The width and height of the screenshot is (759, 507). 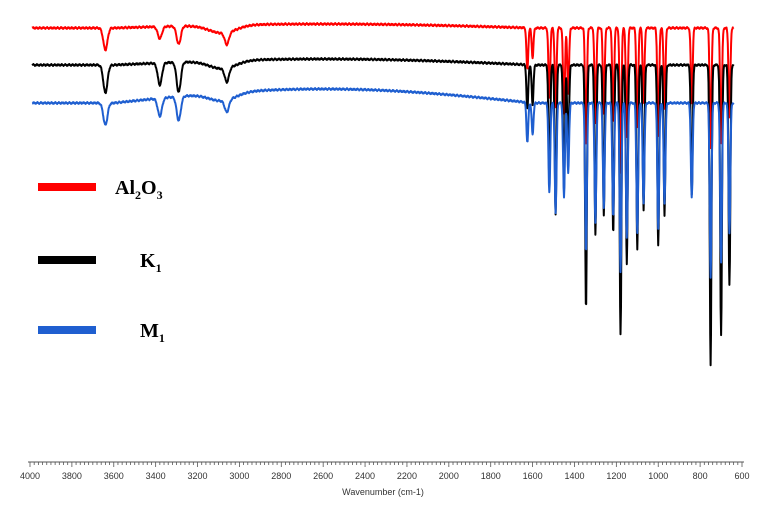 I want to click on x-axis-title: Wavenumber (cm-1), so click(x=383, y=492).